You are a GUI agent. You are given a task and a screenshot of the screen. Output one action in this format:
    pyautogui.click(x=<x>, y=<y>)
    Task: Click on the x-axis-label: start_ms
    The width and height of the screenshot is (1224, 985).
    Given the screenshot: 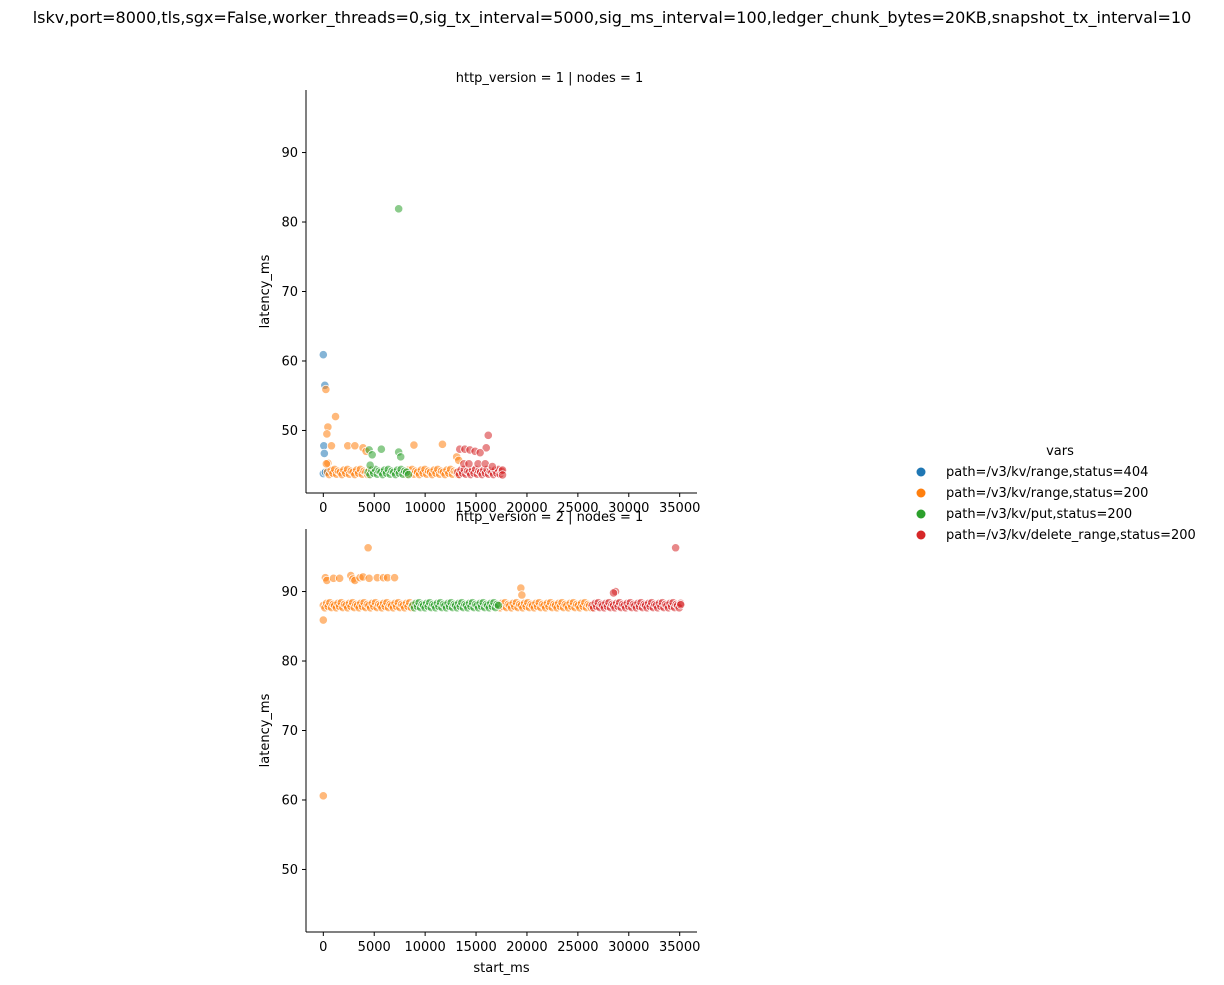 What is the action you would take?
    pyautogui.click(x=501, y=968)
    